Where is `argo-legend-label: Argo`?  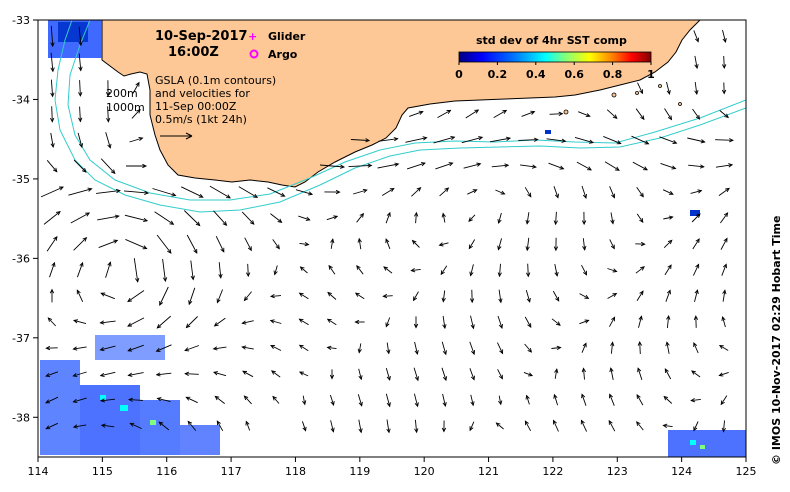 argo-legend-label: Argo is located at coordinates (283, 54).